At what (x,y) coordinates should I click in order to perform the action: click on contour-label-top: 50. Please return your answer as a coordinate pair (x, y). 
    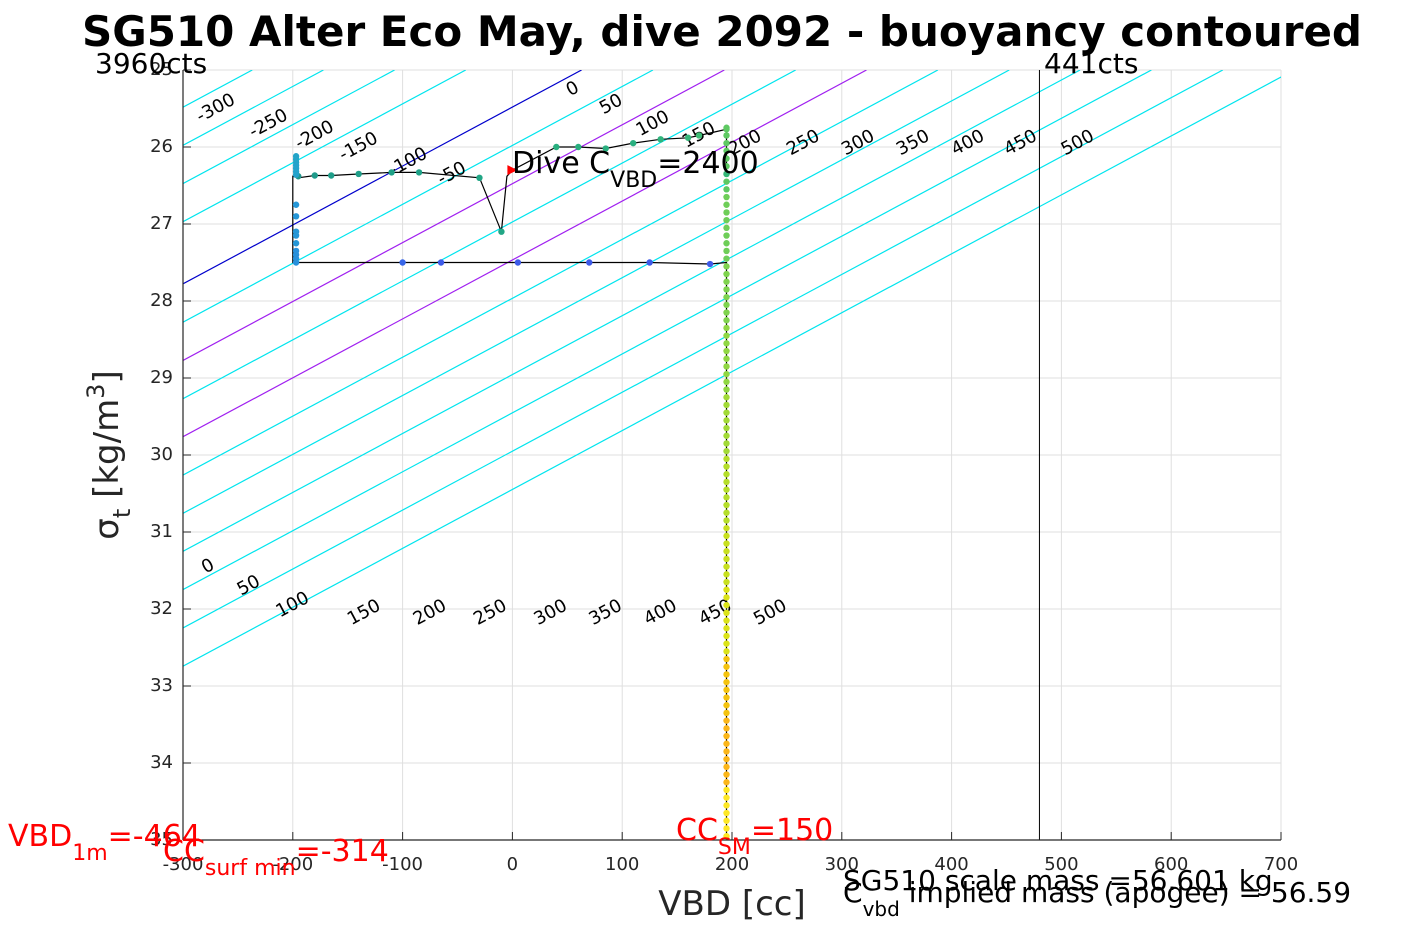
    Looking at the image, I should click on (611, 104).